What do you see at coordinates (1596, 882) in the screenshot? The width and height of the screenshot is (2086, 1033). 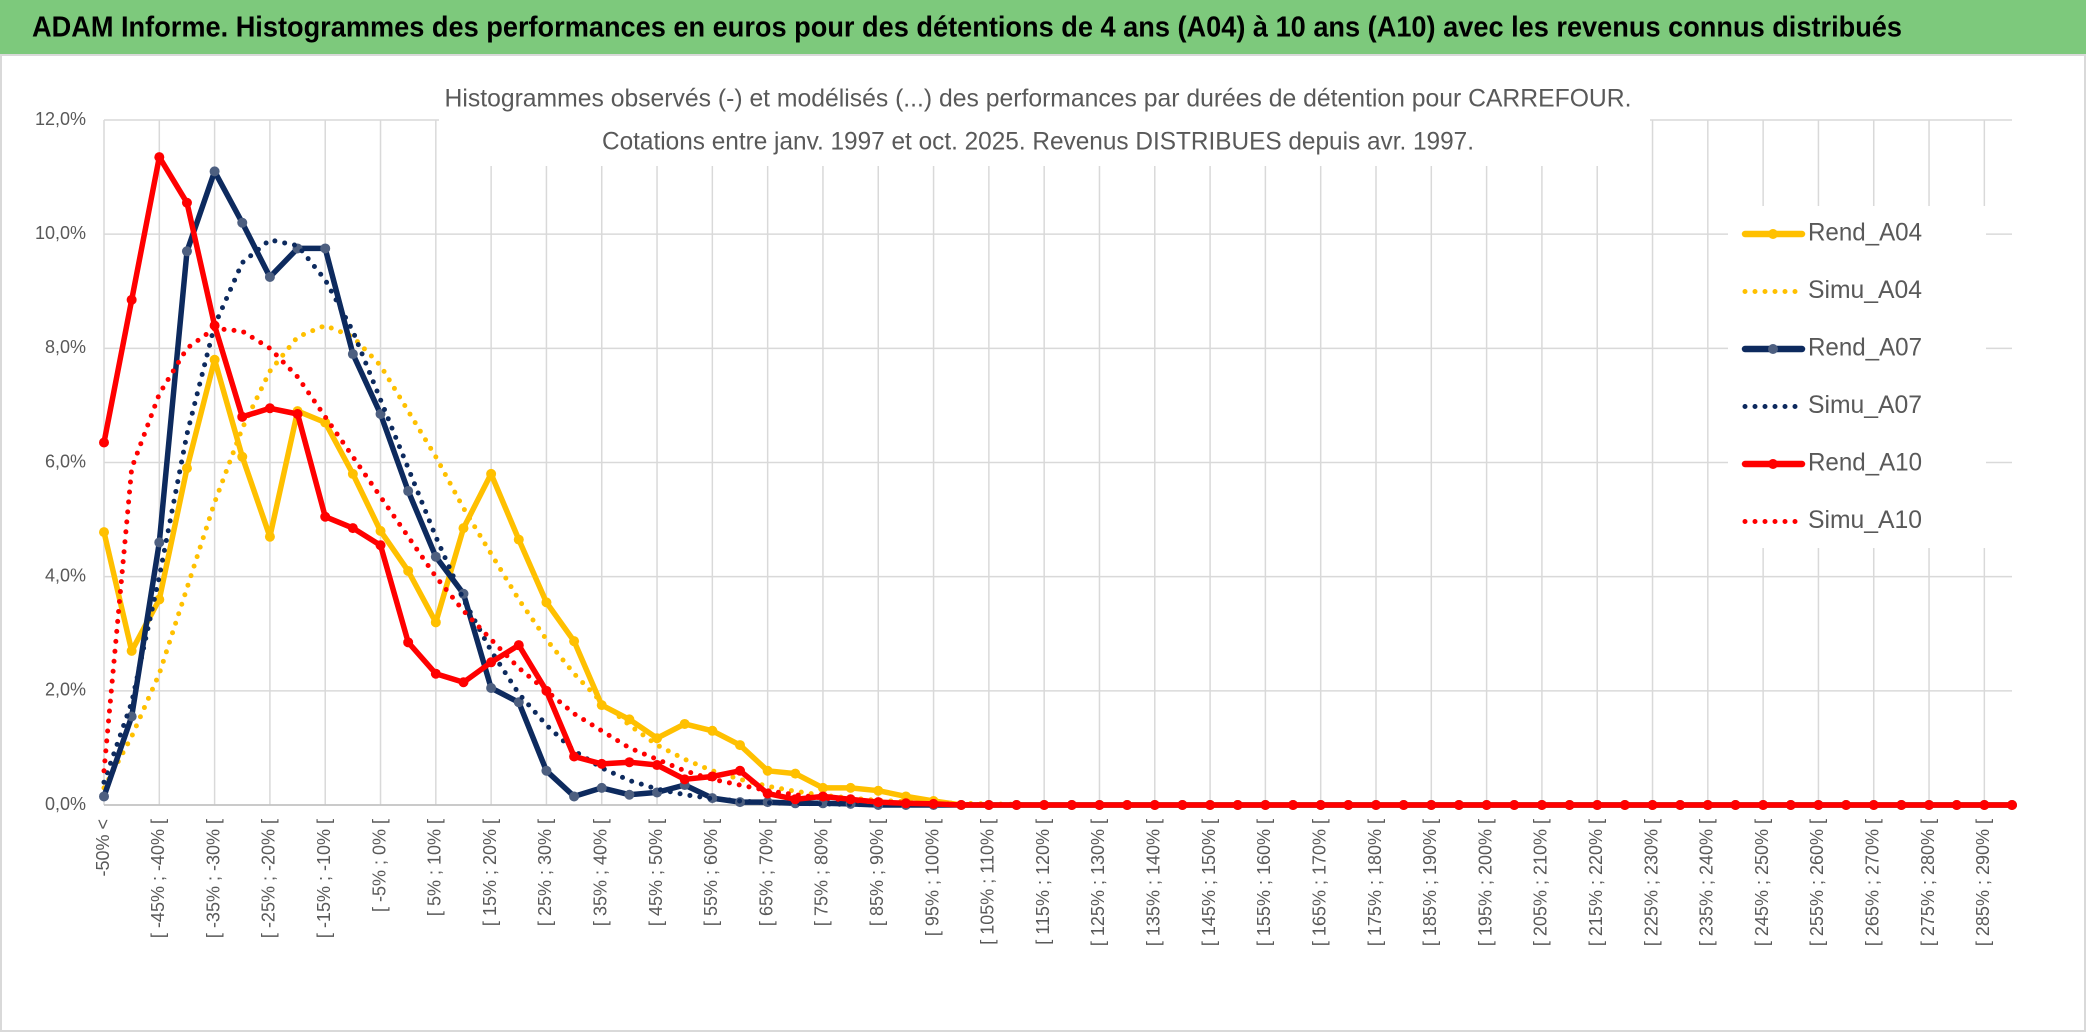 I see `x-tick-label: [ 215% ; 220% [` at bounding box center [1596, 882].